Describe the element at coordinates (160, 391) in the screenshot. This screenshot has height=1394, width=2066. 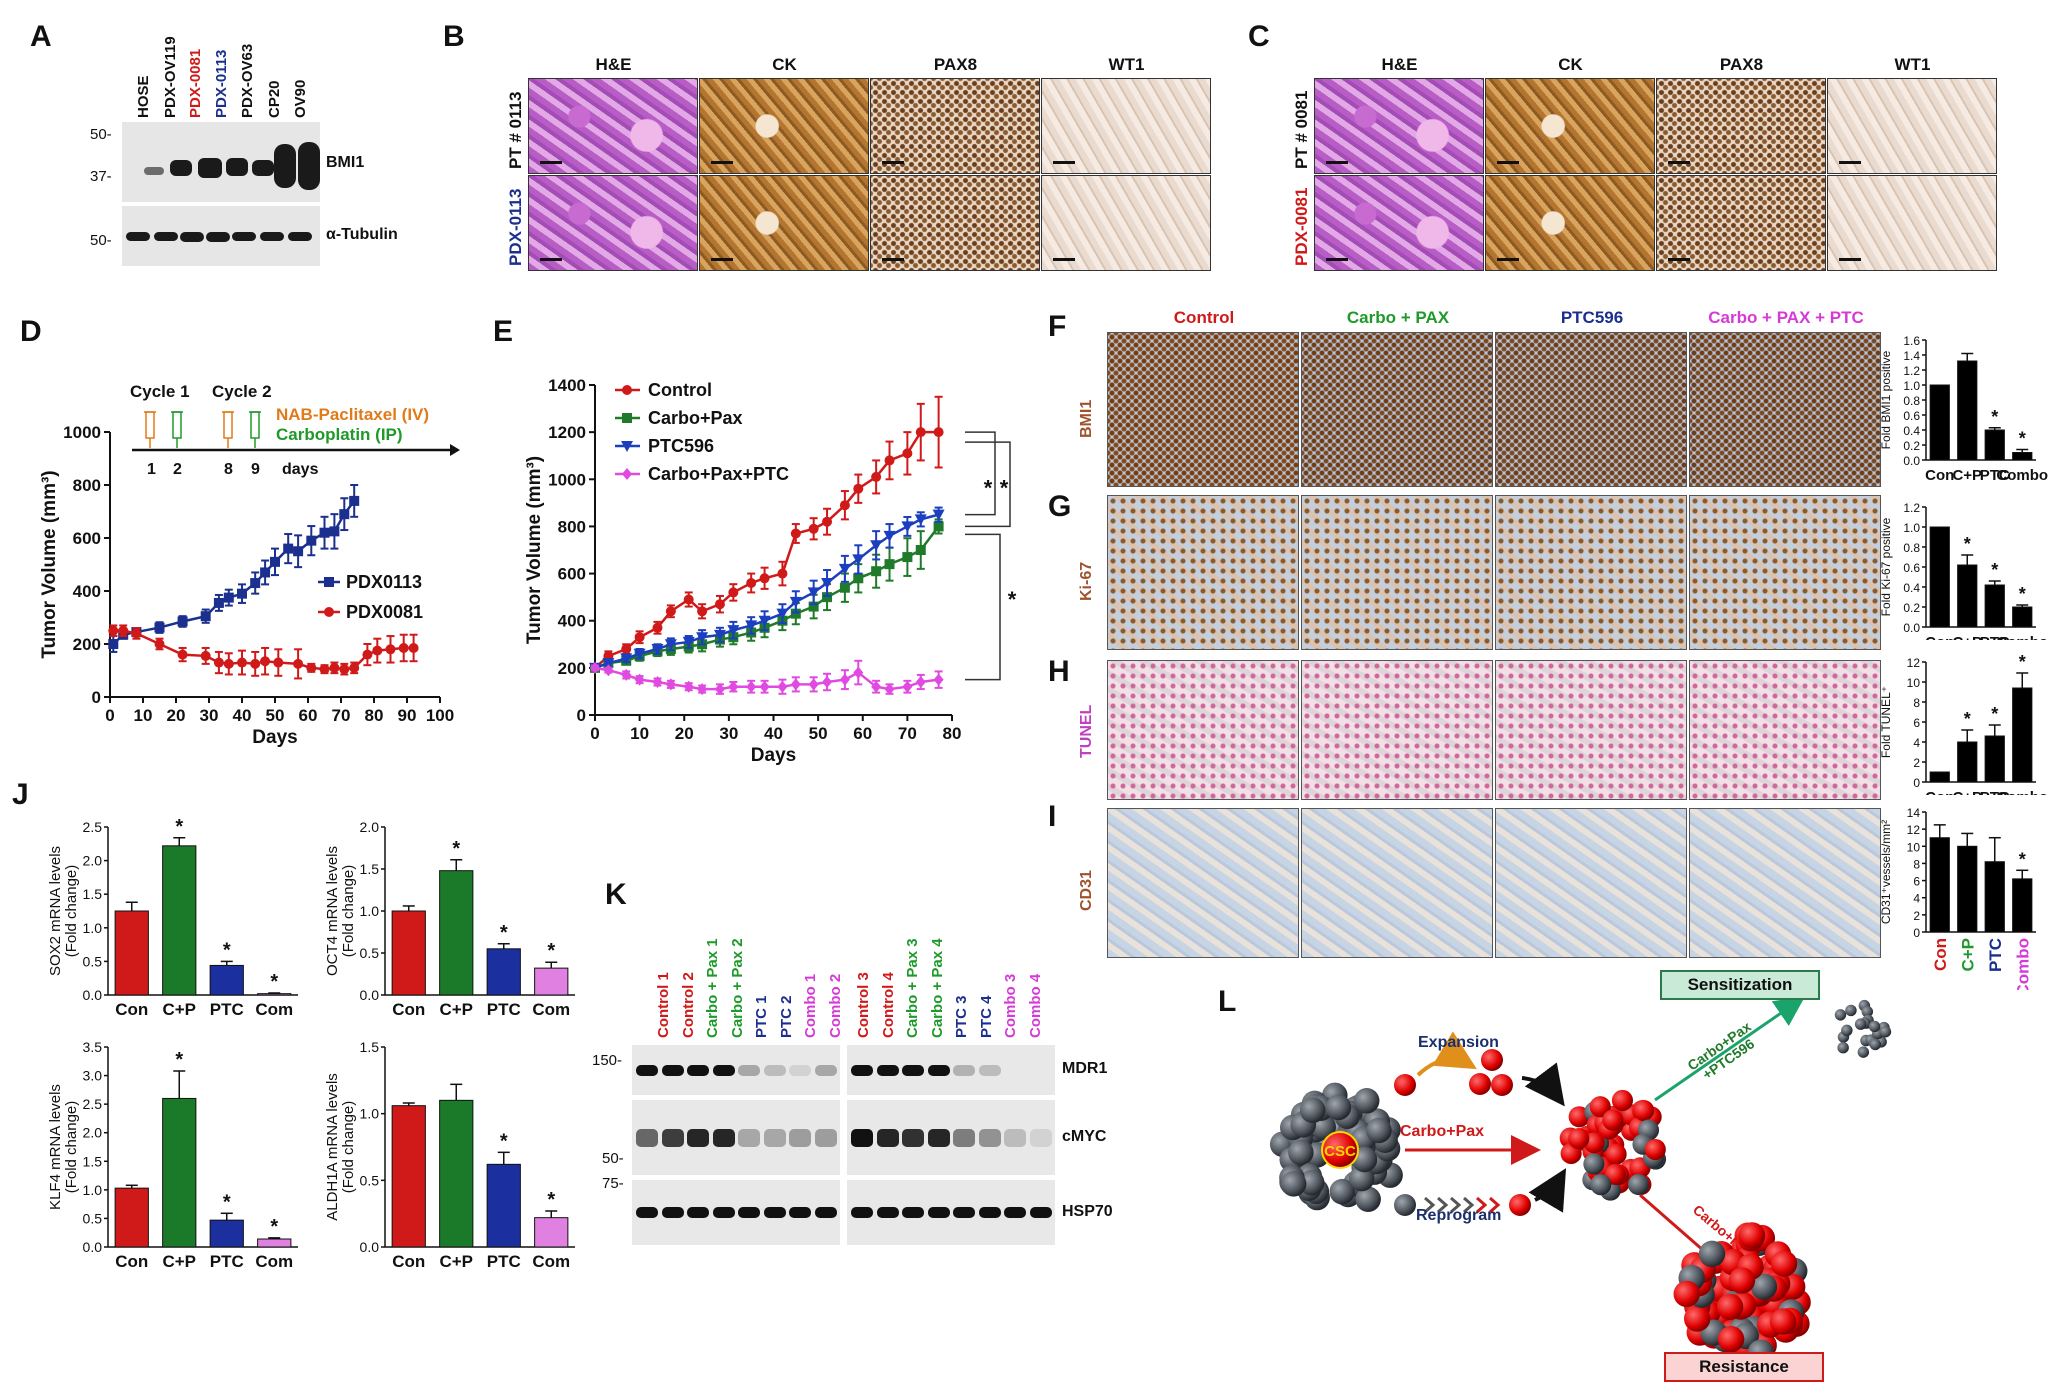
I see `cycle1-label: Cycle 1` at that location.